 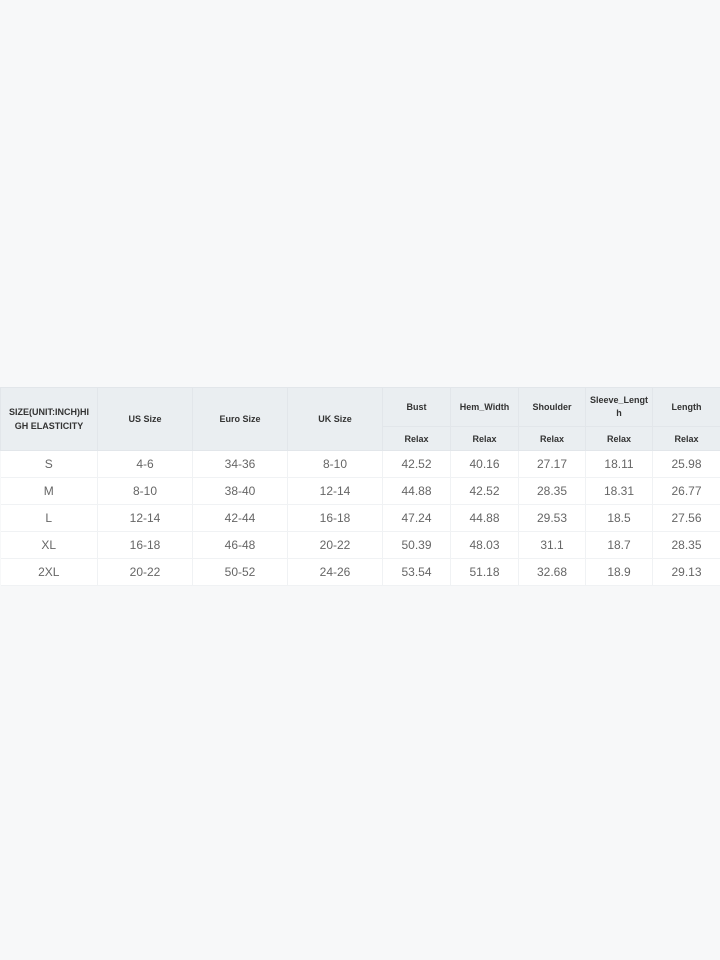 What do you see at coordinates (240, 518) in the screenshot?
I see `table-cell: 42-44` at bounding box center [240, 518].